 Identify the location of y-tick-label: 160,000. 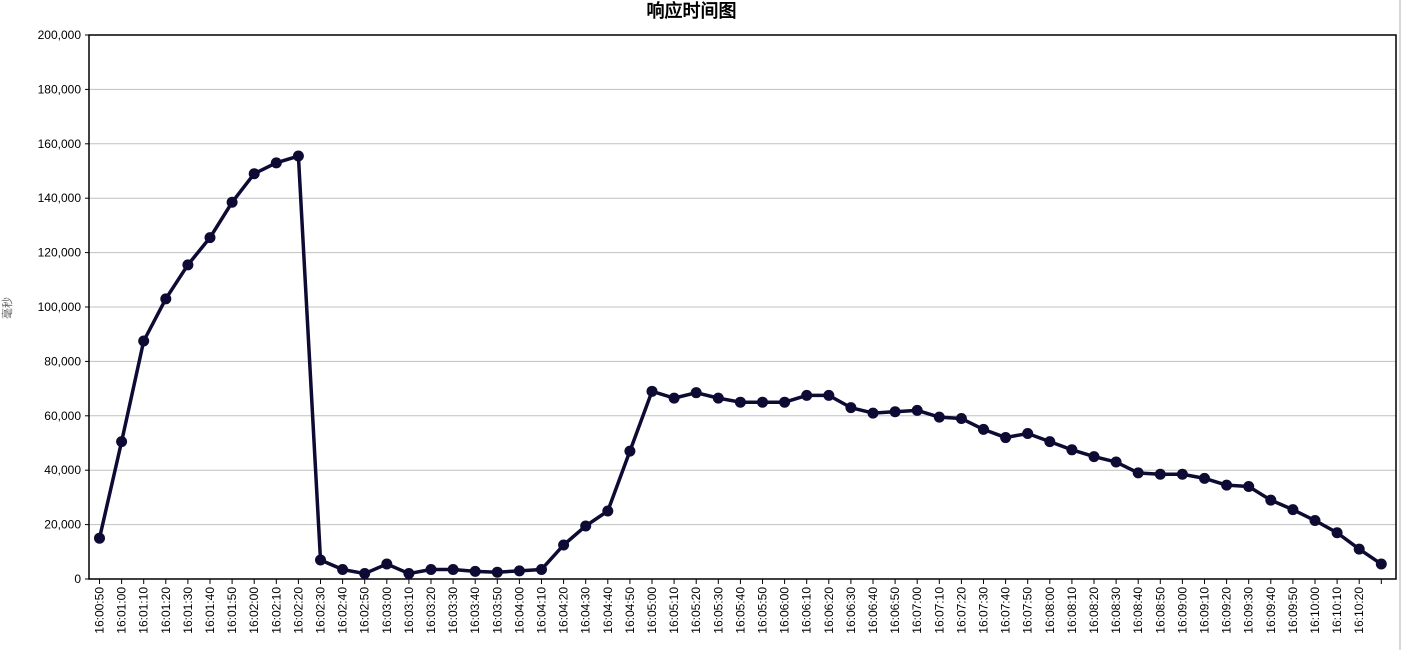
(60, 144).